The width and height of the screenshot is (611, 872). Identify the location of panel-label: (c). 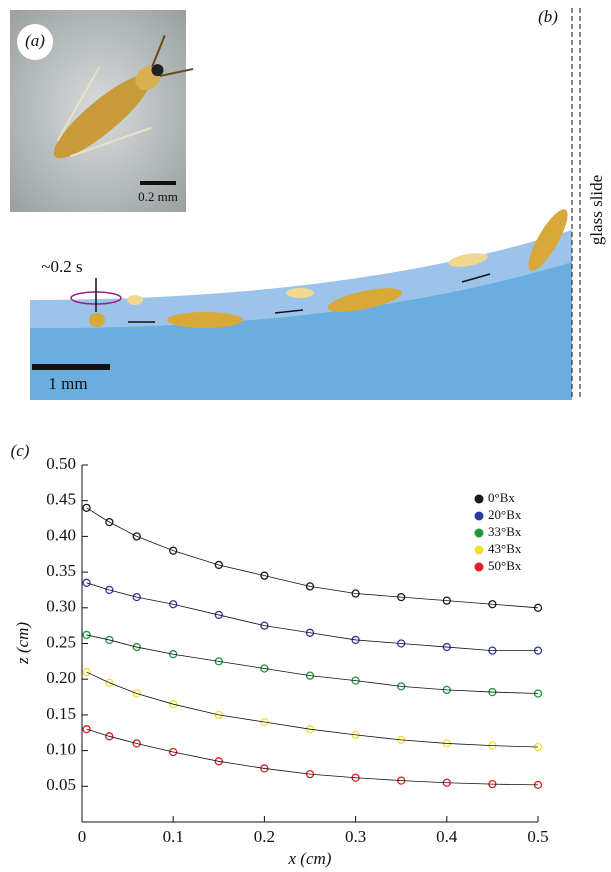
(20, 450).